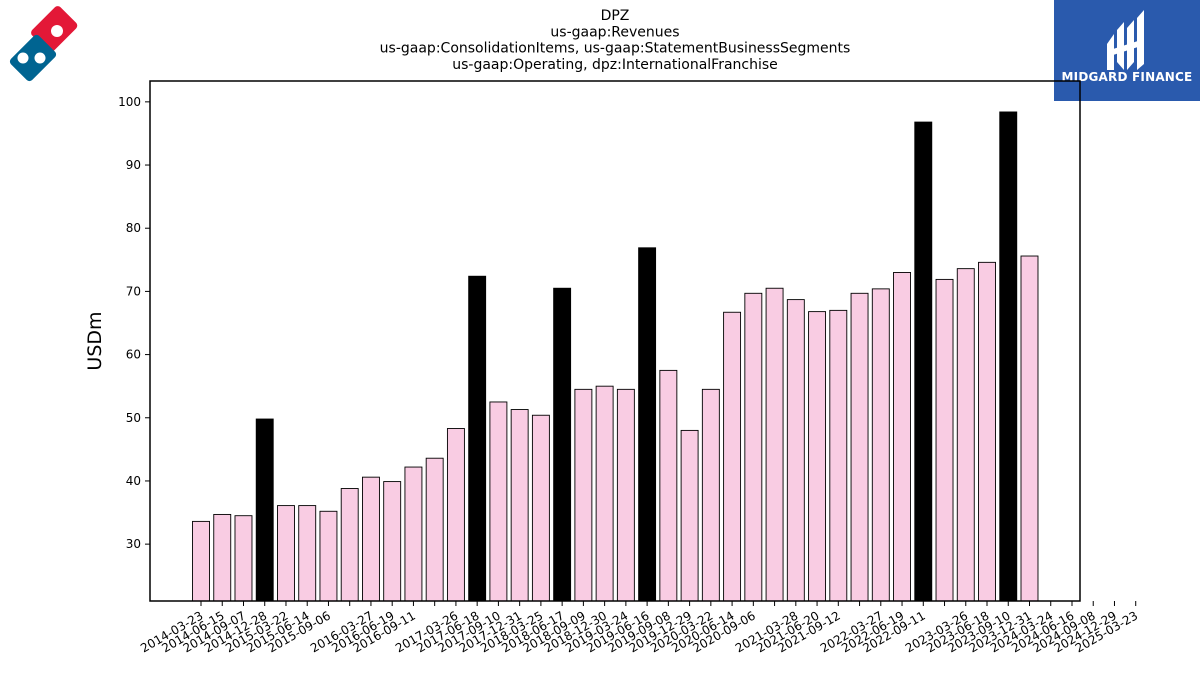 The image size is (1200, 675). I want to click on midgard-finance-logo: MIDGARD FINANCE, so click(1127, 50).